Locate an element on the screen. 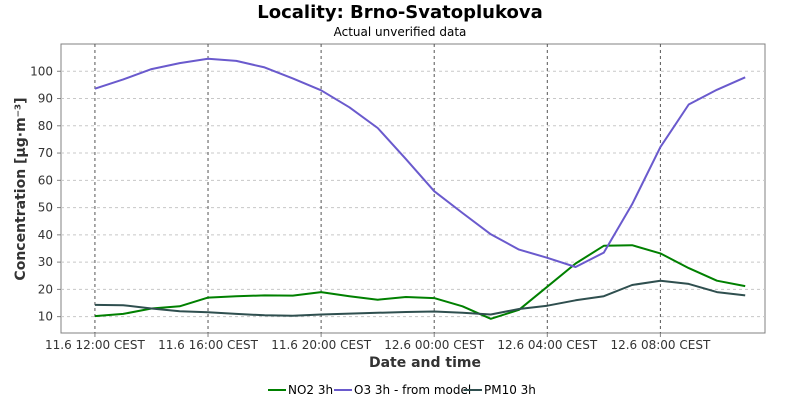 This screenshot has width=800, height=400. y-axis-label: Concentration [µg·m⁻³] is located at coordinates (21, 188).